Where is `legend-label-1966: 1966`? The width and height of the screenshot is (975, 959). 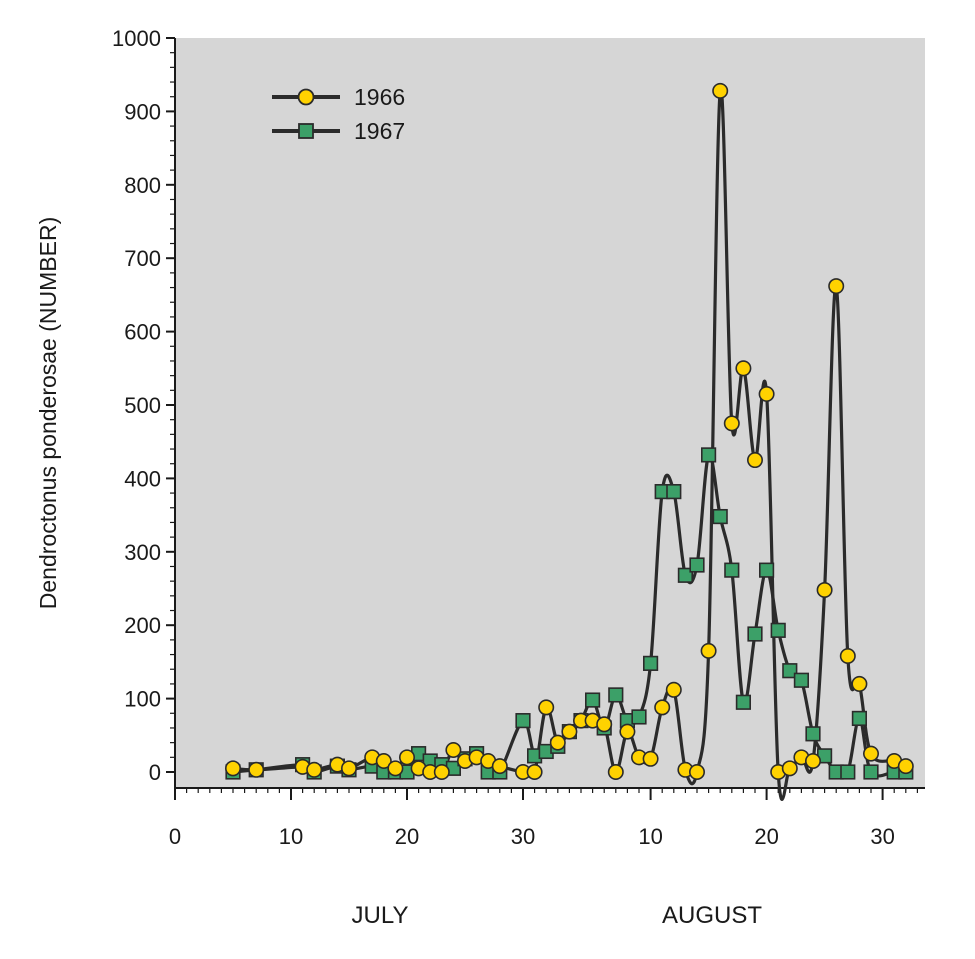 legend-label-1966: 1966 is located at coordinates (379, 97).